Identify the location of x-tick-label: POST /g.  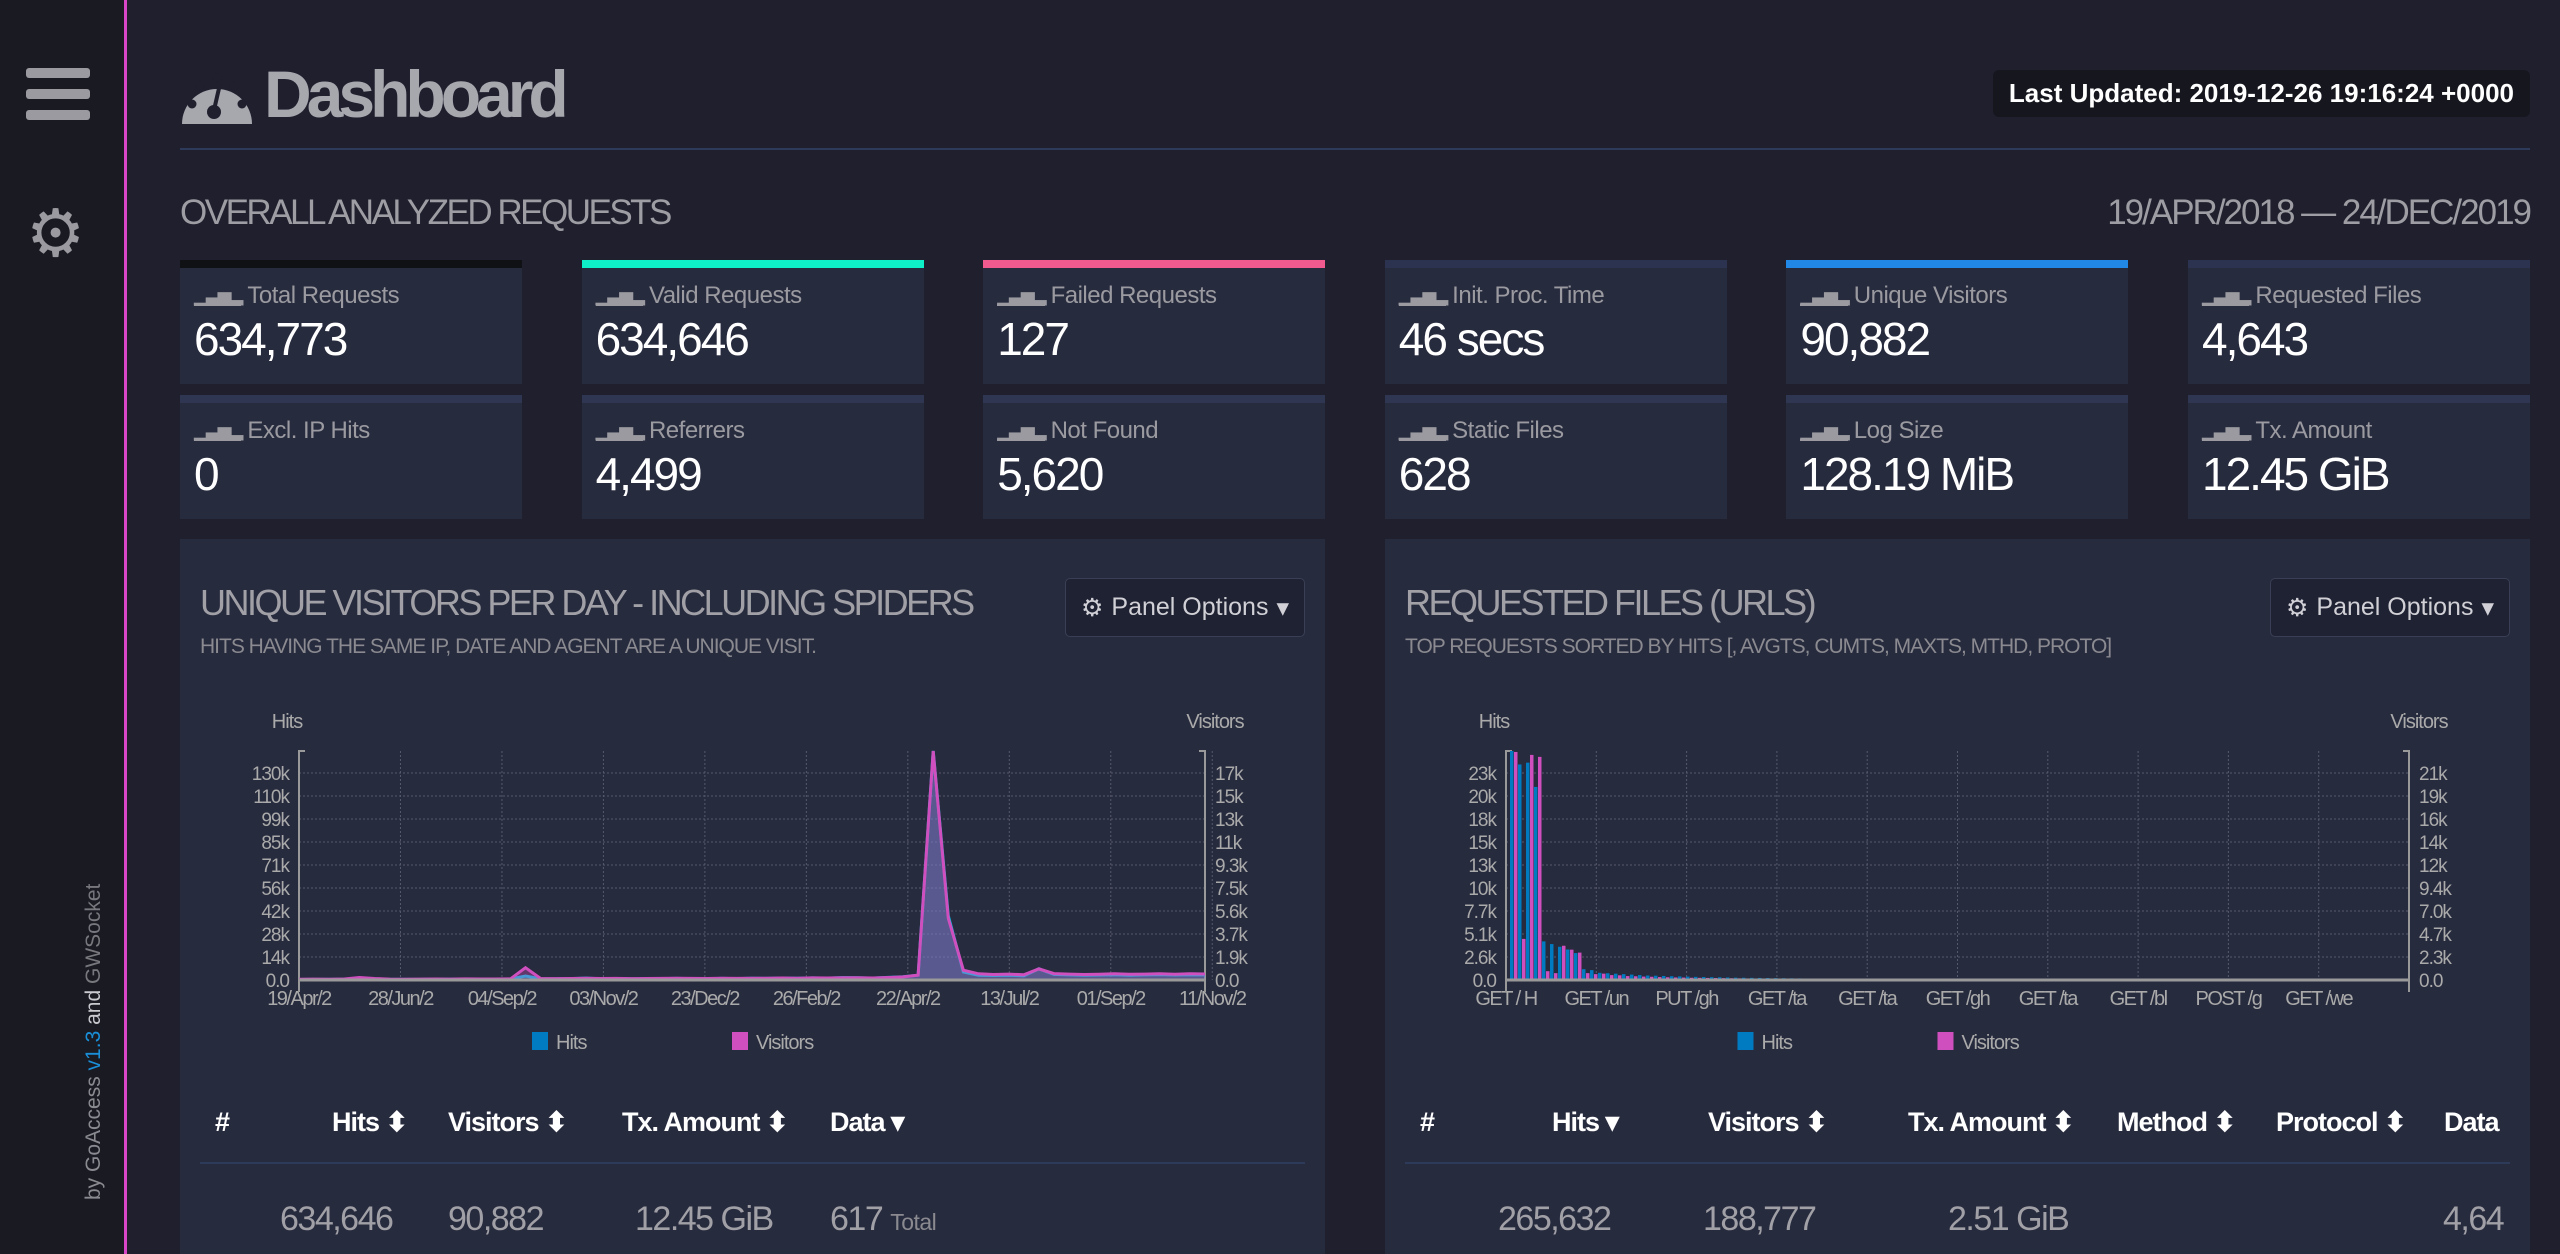
(2228, 999).